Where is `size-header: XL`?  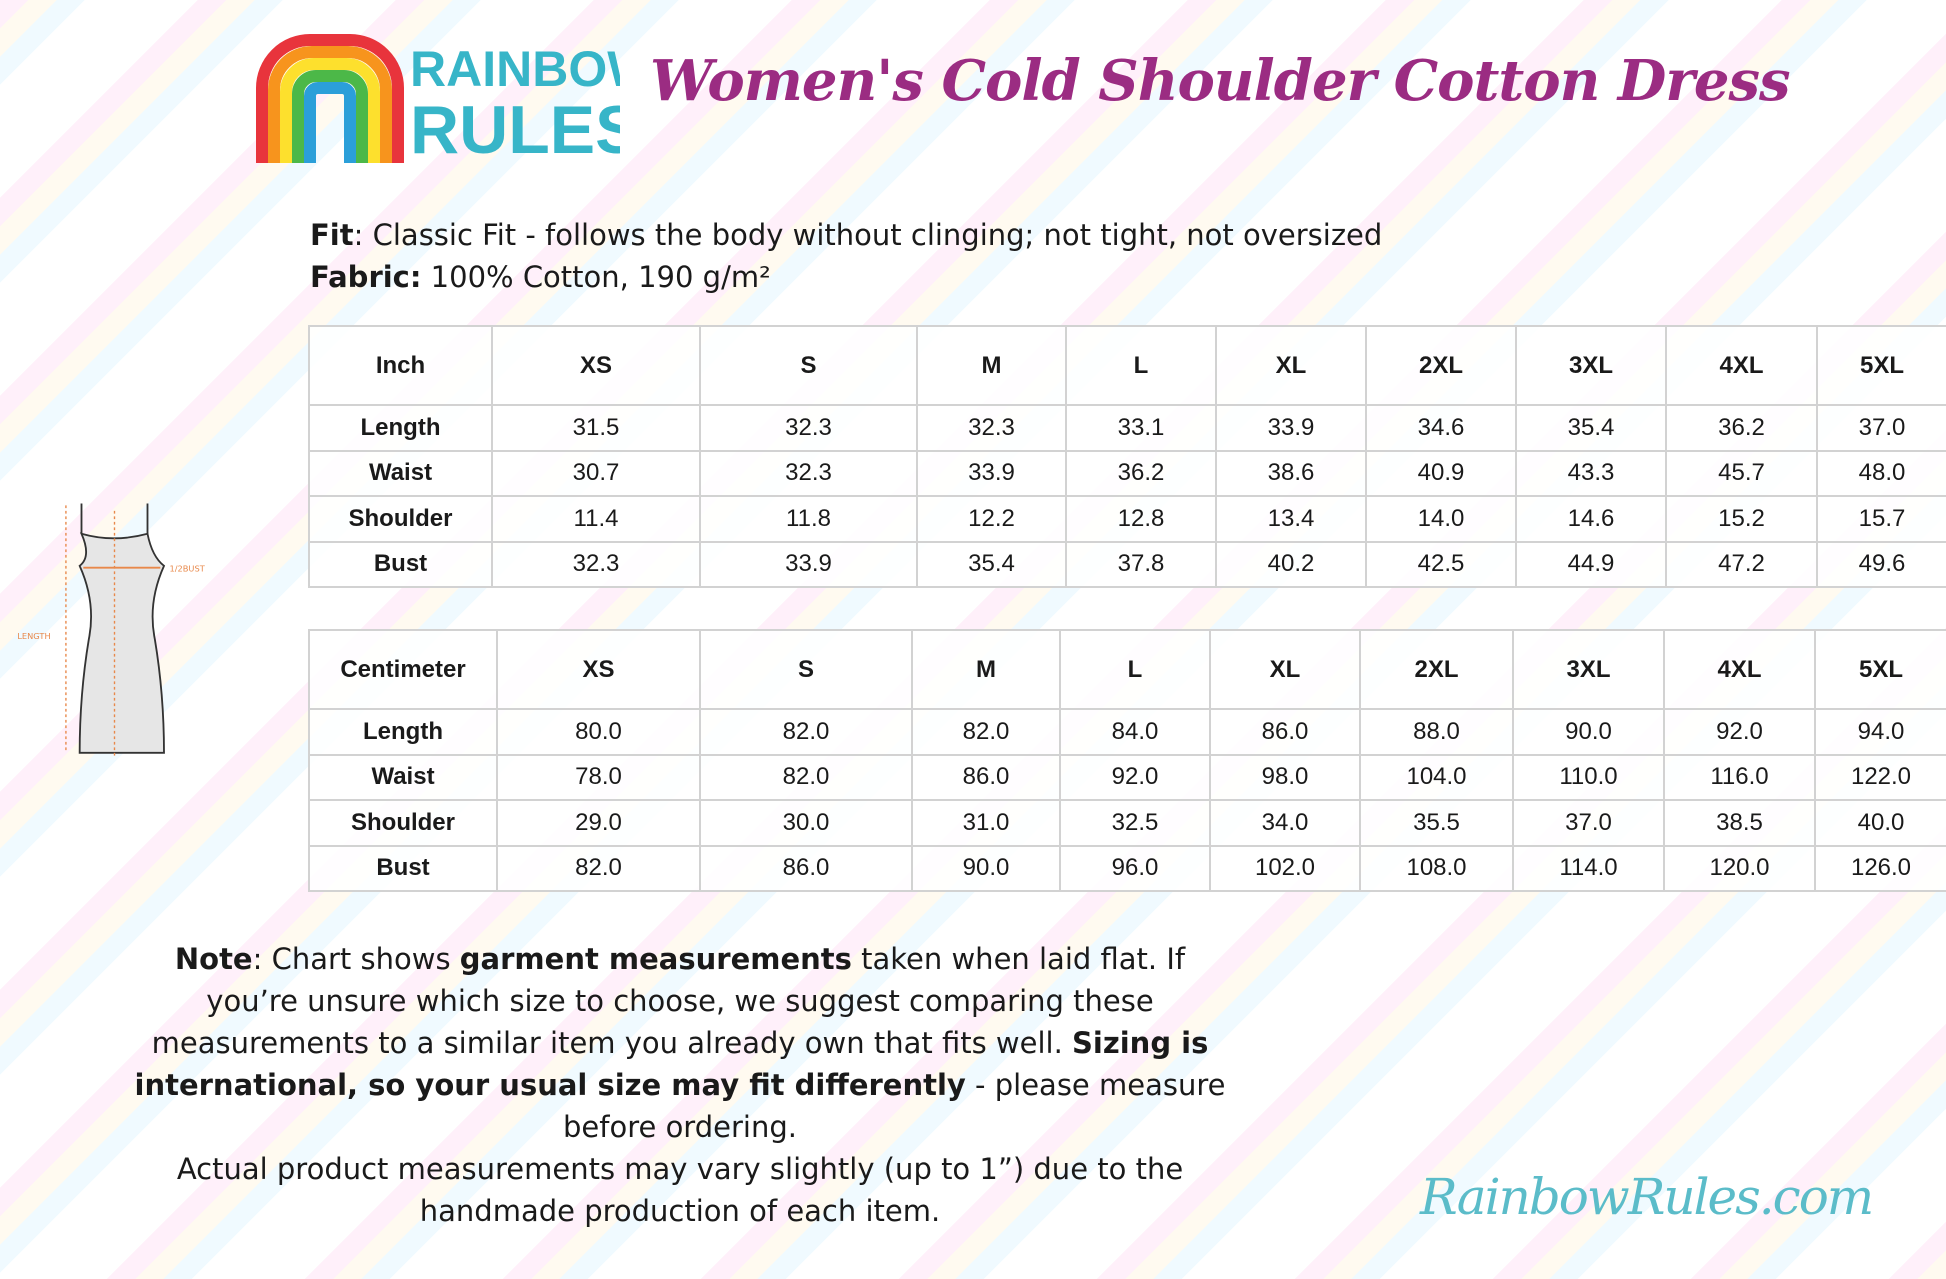 size-header: XL is located at coordinates (1291, 365).